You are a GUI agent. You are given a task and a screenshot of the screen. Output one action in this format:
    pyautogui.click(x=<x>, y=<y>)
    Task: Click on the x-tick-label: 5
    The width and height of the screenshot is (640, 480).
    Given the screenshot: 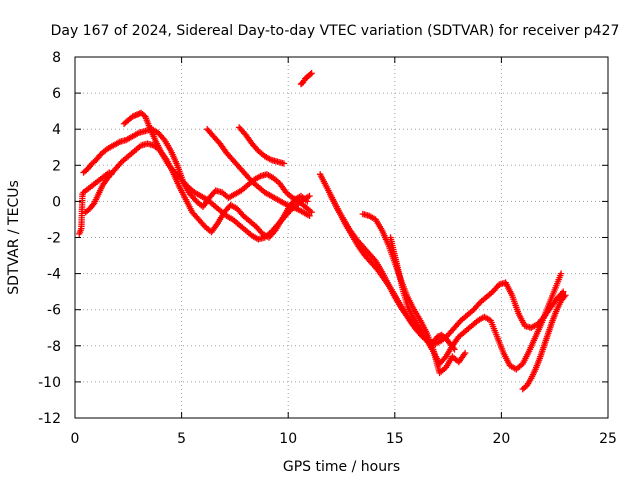 What is the action you would take?
    pyautogui.click(x=181, y=439)
    